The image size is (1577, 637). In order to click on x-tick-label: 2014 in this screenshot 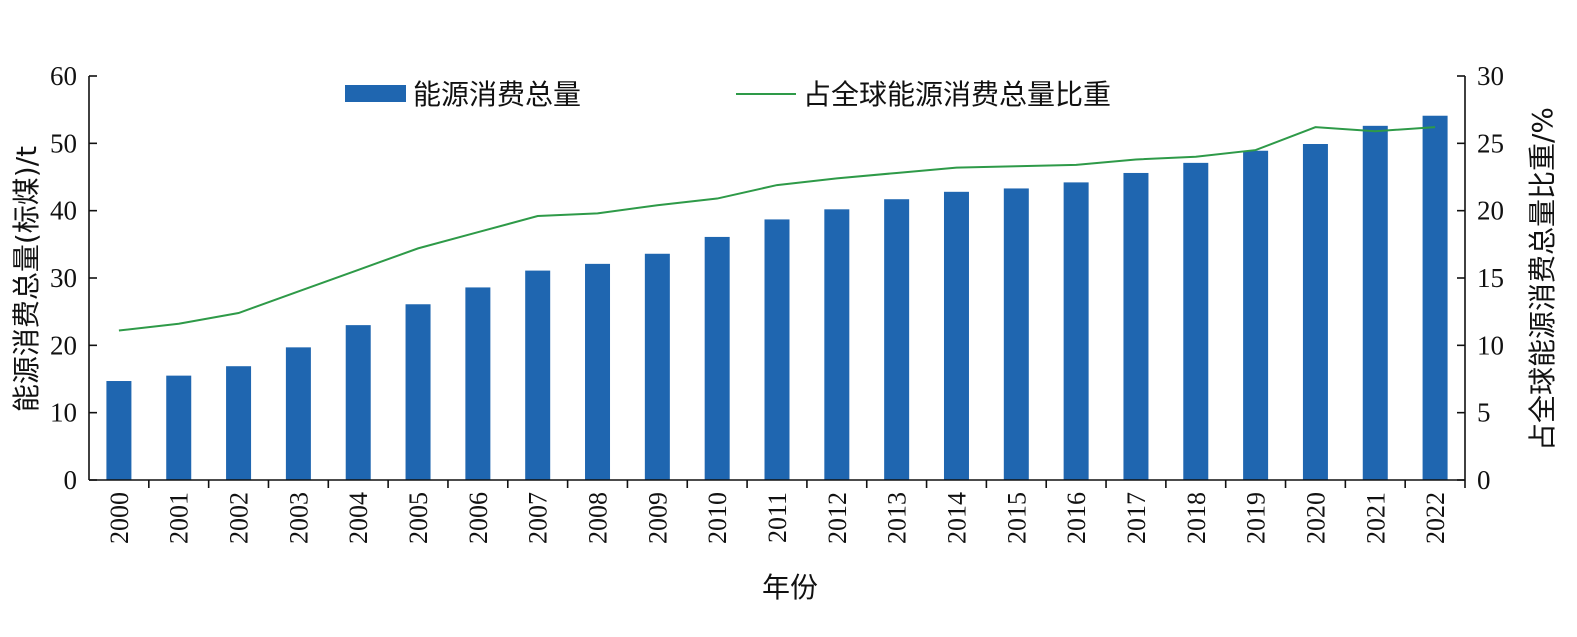, I will do `click(956, 518)`.